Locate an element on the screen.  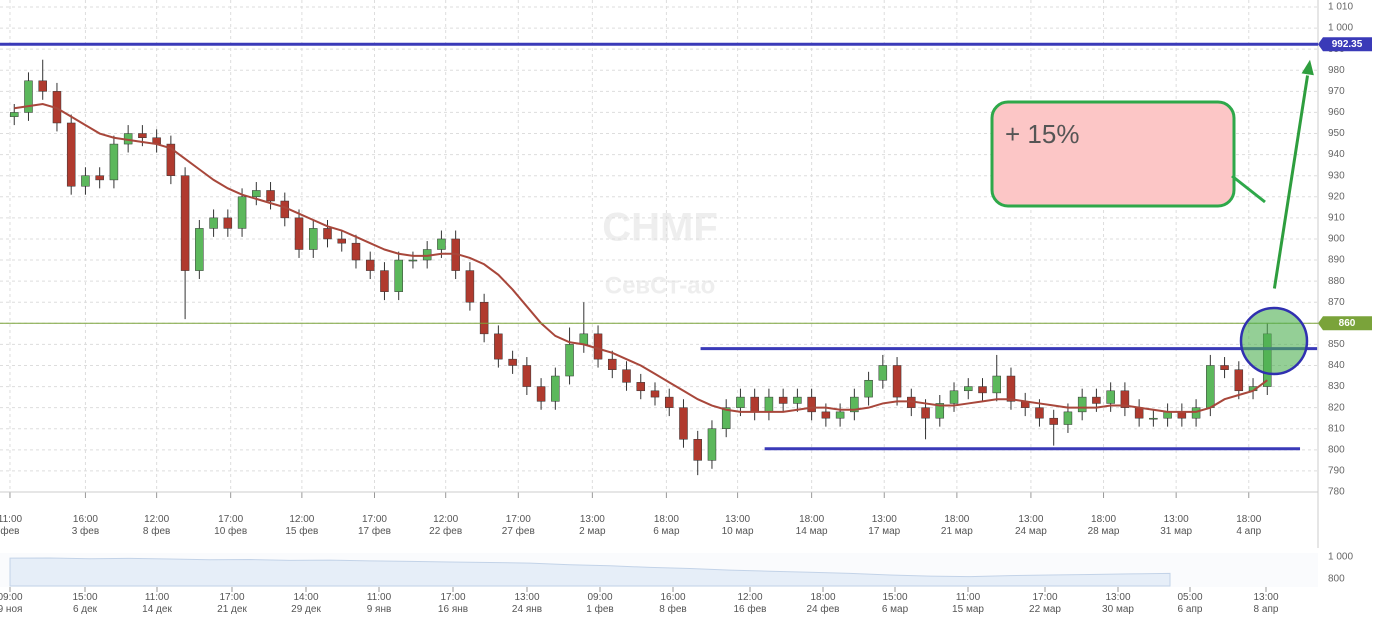
navigator: 1 000 800 is located at coordinates (681, 572).